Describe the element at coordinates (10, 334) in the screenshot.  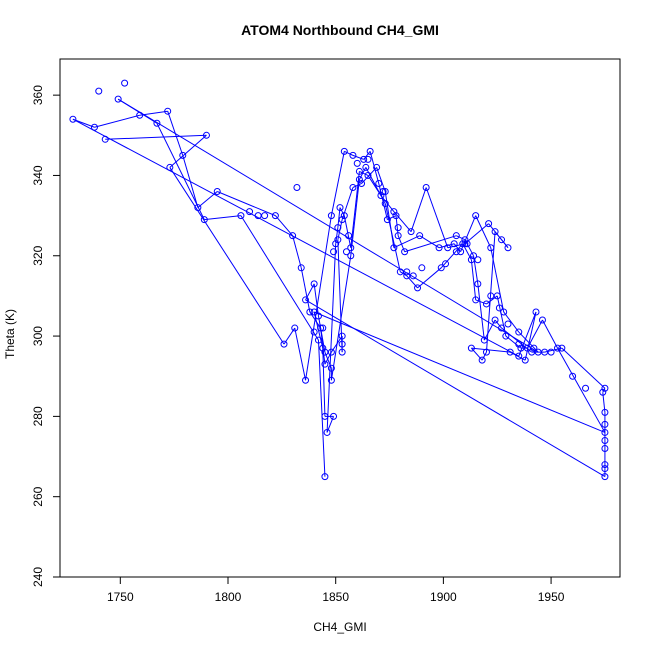
I see `y-axis-label: Theta (K)` at that location.